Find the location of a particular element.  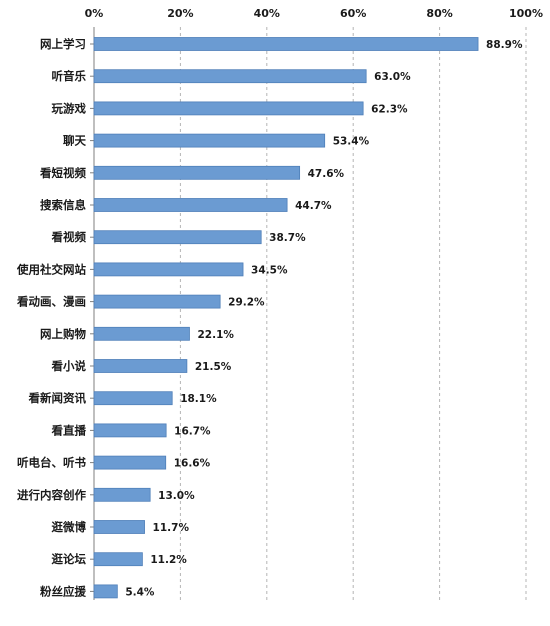

category-label: 搜索信息 is located at coordinates (63, 205).